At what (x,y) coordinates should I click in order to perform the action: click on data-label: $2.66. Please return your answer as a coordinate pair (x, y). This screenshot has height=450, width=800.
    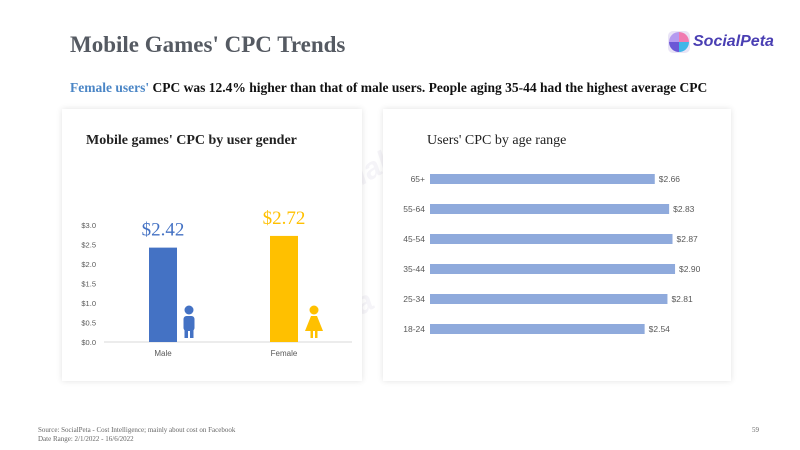
    Looking at the image, I should click on (670, 179).